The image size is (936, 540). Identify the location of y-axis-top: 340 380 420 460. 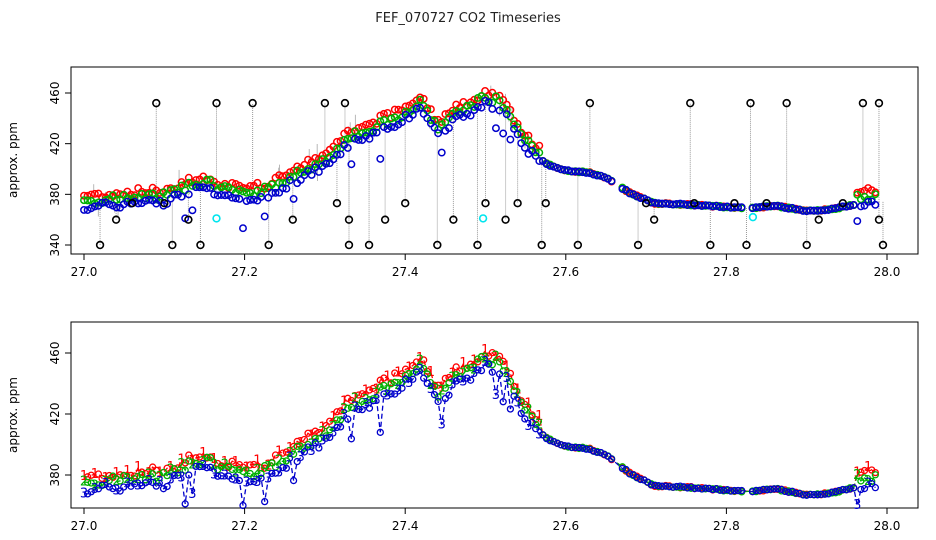
(59, 169).